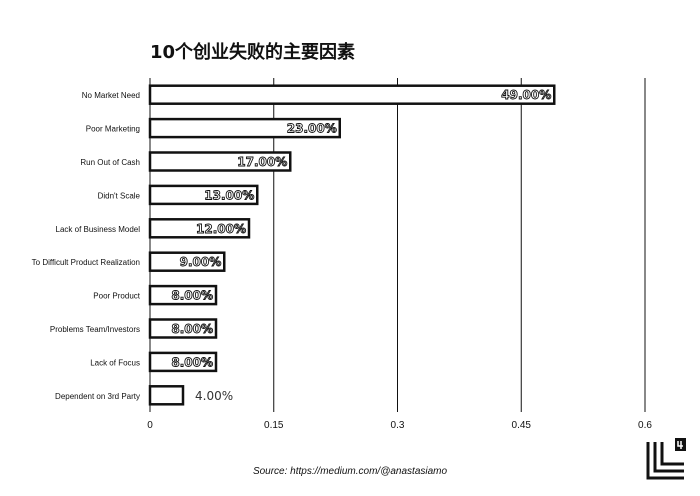 This screenshot has height=496, width=700. I want to click on x-tick-label: 0.3, so click(398, 425).